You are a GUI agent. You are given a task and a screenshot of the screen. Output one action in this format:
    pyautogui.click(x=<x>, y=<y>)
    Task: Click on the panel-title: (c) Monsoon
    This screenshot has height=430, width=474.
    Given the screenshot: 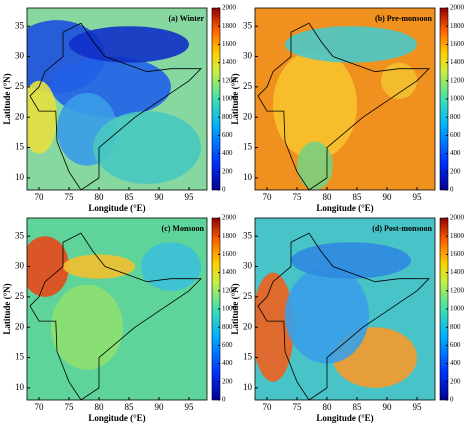 What is the action you would take?
    pyautogui.click(x=183, y=228)
    